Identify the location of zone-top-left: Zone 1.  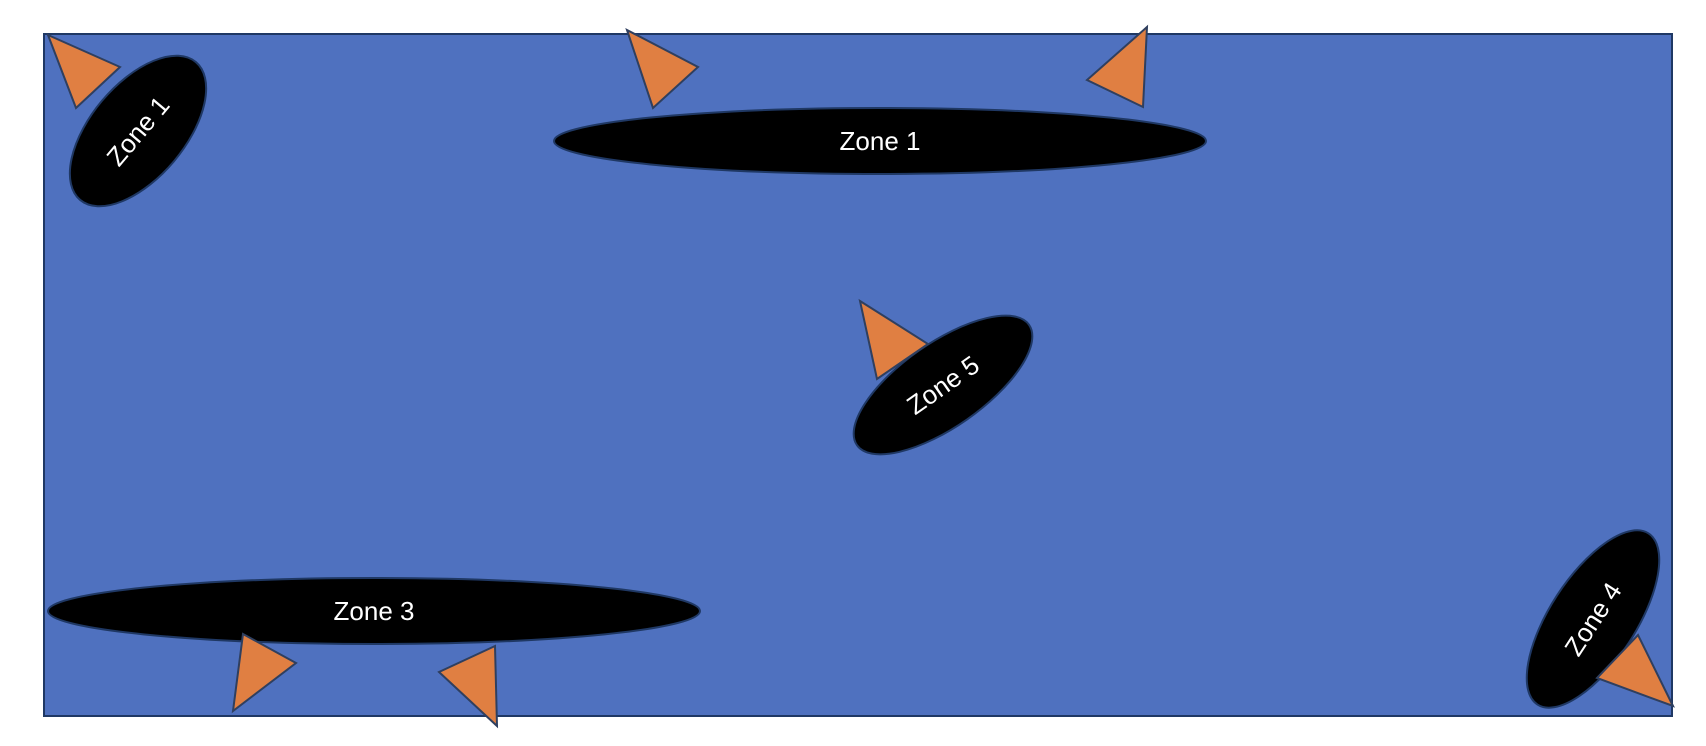
(138, 131).